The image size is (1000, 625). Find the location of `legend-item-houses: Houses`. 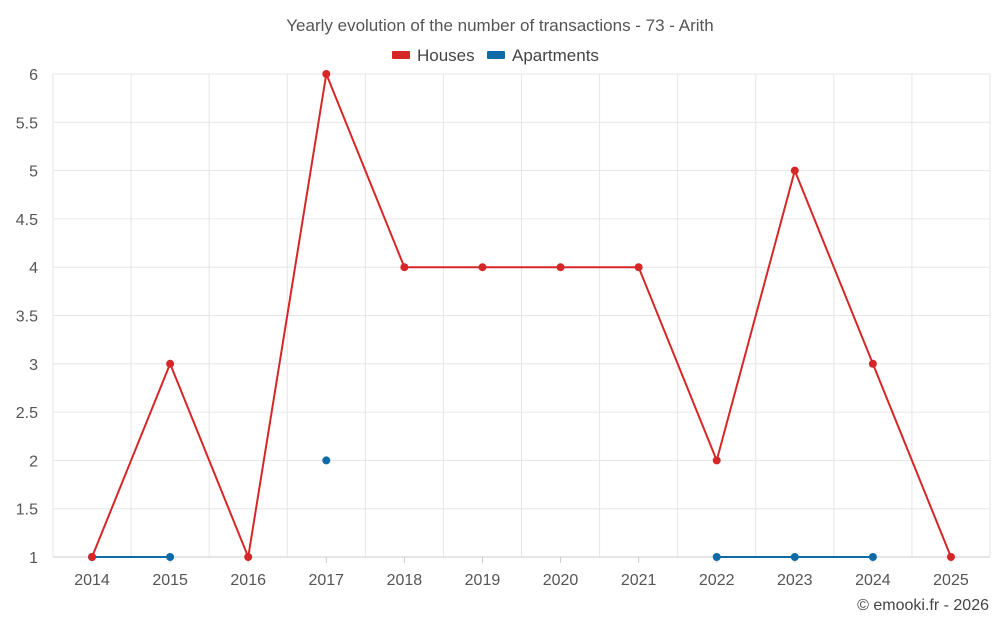

legend-item-houses: Houses is located at coordinates (433, 55).